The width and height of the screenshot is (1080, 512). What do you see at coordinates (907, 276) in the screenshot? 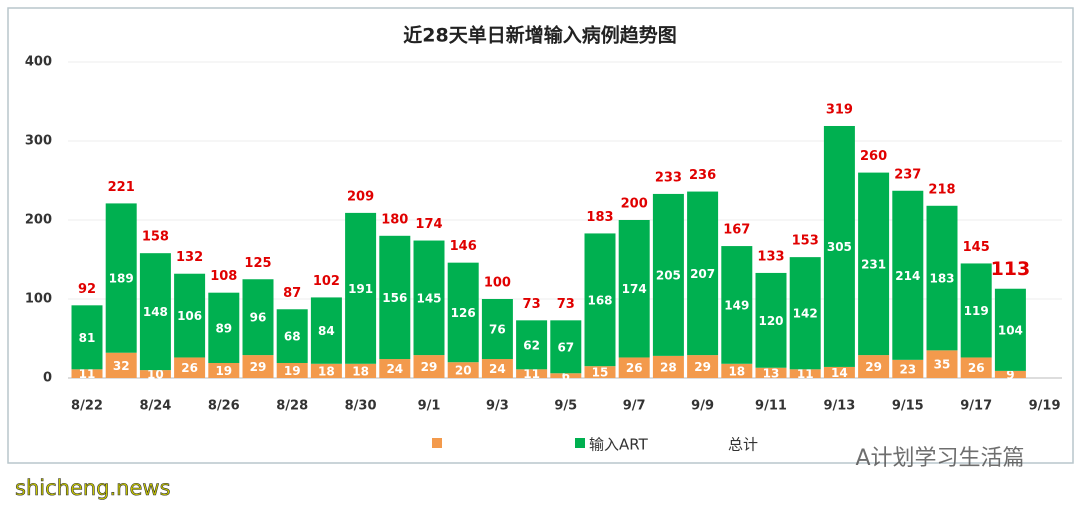
I see `data-label: 214` at bounding box center [907, 276].